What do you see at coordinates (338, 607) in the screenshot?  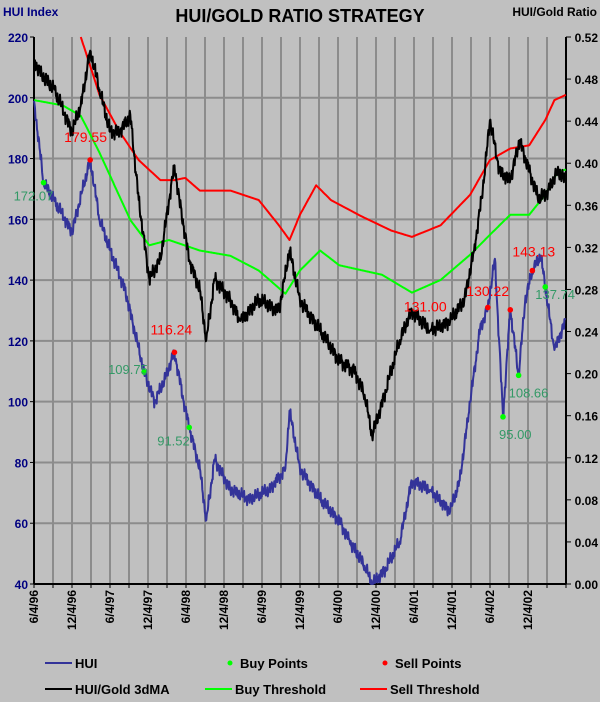 I see `x-tick-label: 6/4/00` at bounding box center [338, 607].